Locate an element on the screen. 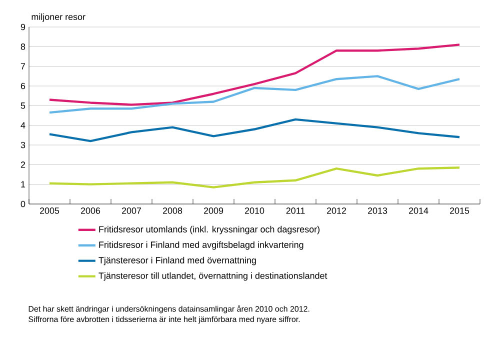 The width and height of the screenshot is (491, 340). y-tick-label: 9 is located at coordinates (23, 27).